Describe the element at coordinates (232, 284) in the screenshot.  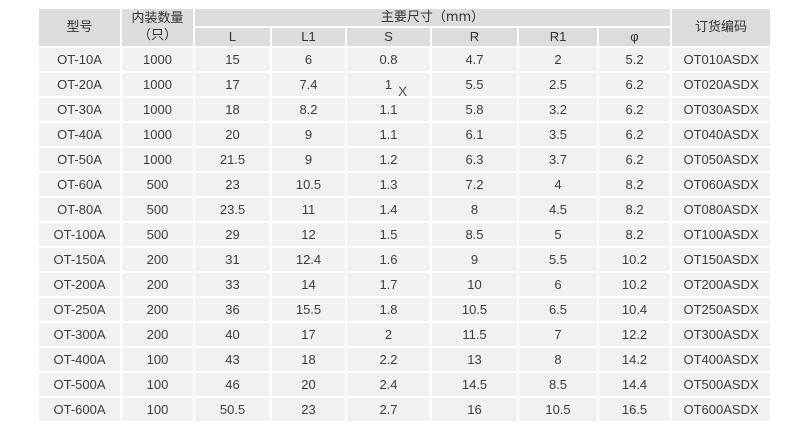
I see `cell-L: 33` at that location.